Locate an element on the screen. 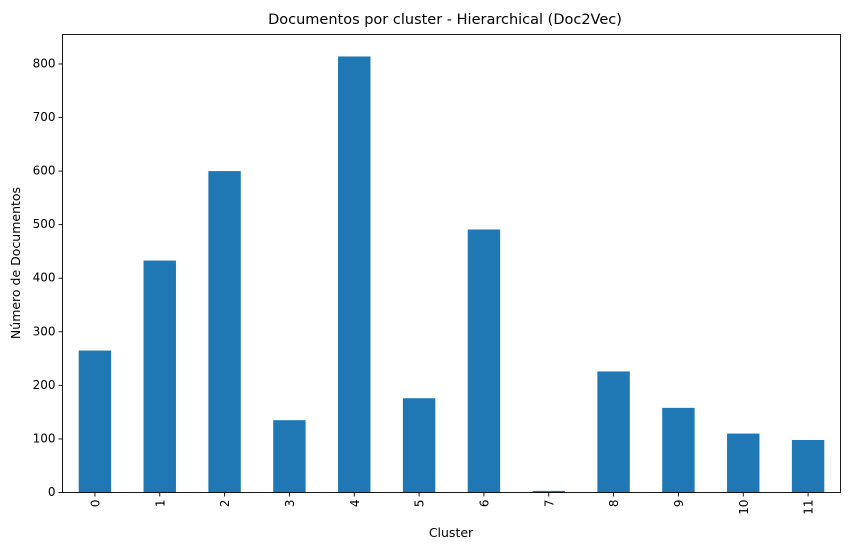  y-tick-label-500: 500 is located at coordinates (44, 224).